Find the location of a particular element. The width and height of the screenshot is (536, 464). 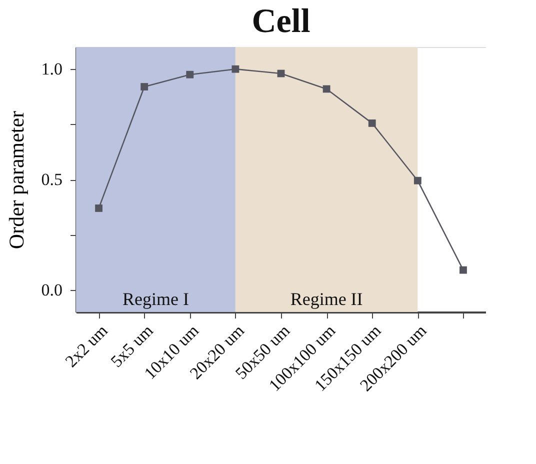

x-tick-label: 2x2 um is located at coordinates (86, 346).